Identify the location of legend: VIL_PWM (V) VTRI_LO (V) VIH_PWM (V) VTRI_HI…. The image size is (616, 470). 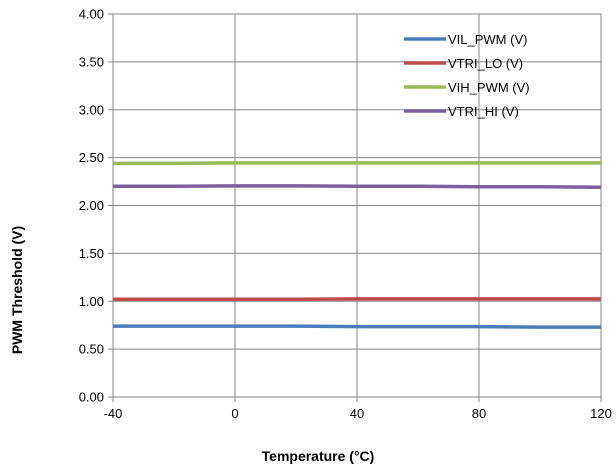
(467, 75).